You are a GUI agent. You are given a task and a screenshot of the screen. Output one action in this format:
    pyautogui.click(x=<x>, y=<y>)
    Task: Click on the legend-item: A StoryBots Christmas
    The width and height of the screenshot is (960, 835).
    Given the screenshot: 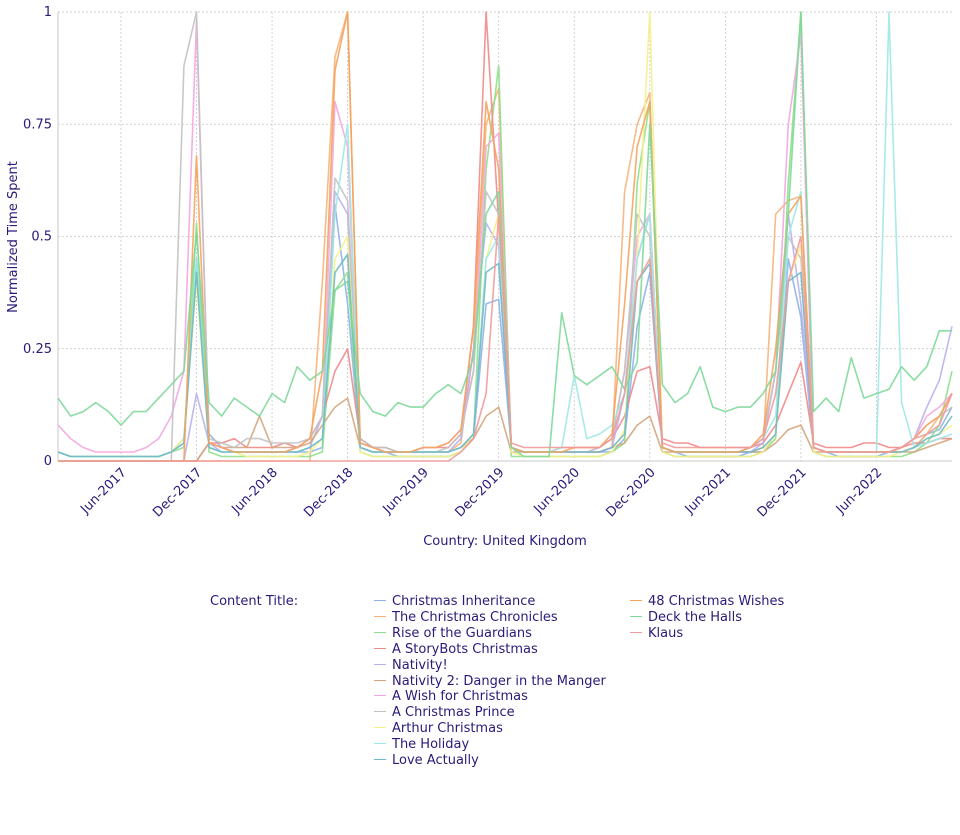 What is the action you would take?
    pyautogui.click(x=456, y=650)
    